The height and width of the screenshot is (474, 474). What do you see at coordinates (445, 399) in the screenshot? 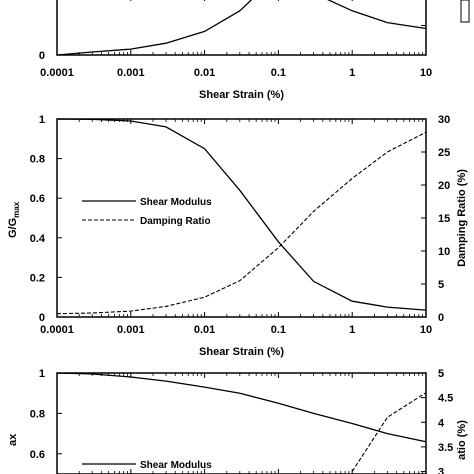
I see `y-right-tick-label: 4.5` at bounding box center [445, 399].